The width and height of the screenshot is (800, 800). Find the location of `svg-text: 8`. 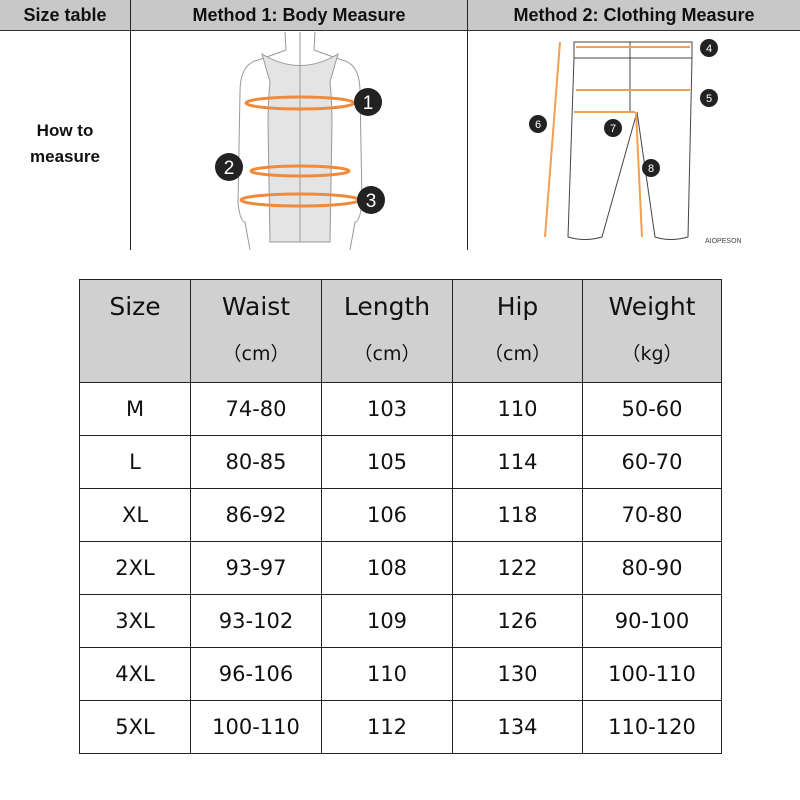

svg-text: 8 is located at coordinates (651, 169).